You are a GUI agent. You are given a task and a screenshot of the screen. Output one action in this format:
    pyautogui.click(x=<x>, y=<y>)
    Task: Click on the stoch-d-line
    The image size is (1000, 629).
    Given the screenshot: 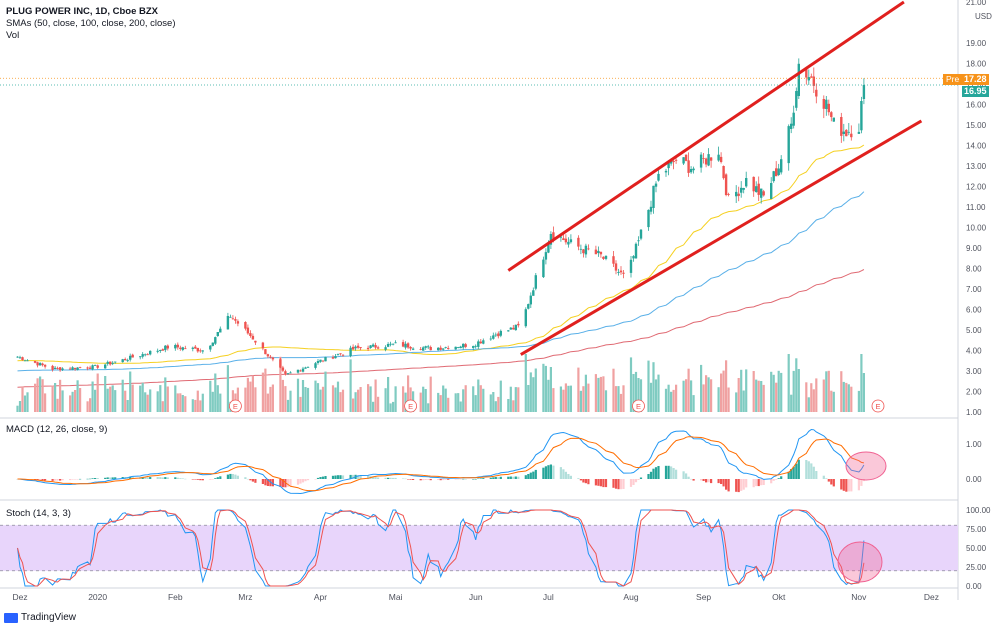 What is the action you would take?
    pyautogui.click(x=441, y=548)
    